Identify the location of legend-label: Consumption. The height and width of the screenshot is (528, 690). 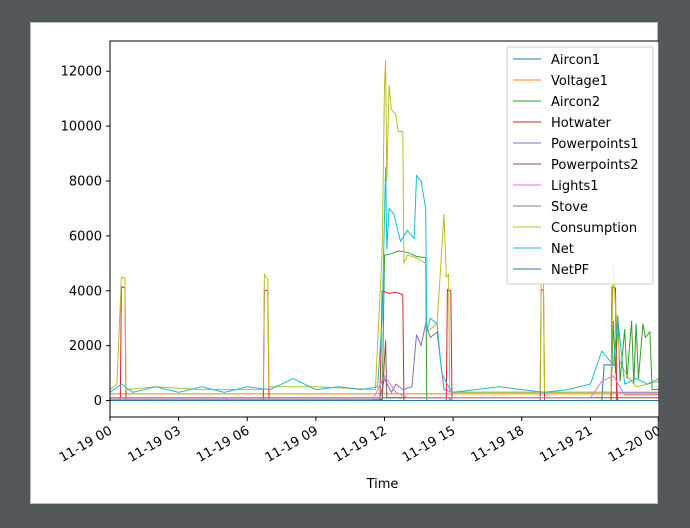
(594, 228).